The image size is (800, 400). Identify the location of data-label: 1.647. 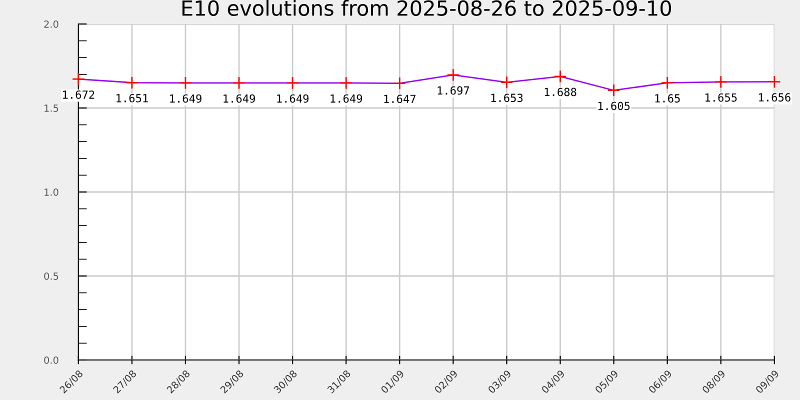
(400, 99).